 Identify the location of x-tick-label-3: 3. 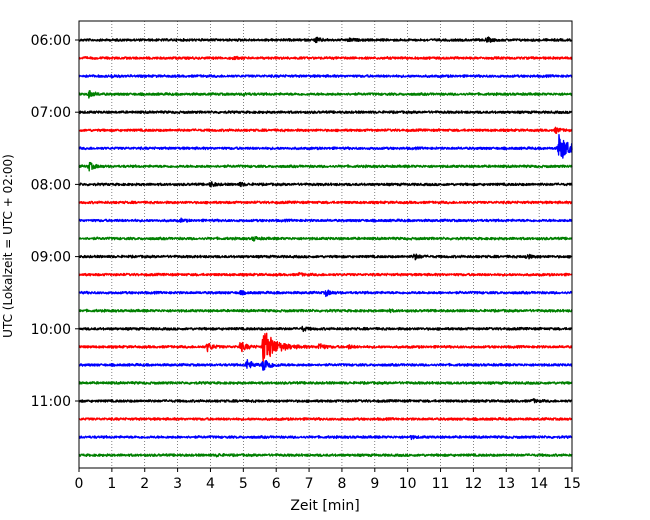
(177, 484).